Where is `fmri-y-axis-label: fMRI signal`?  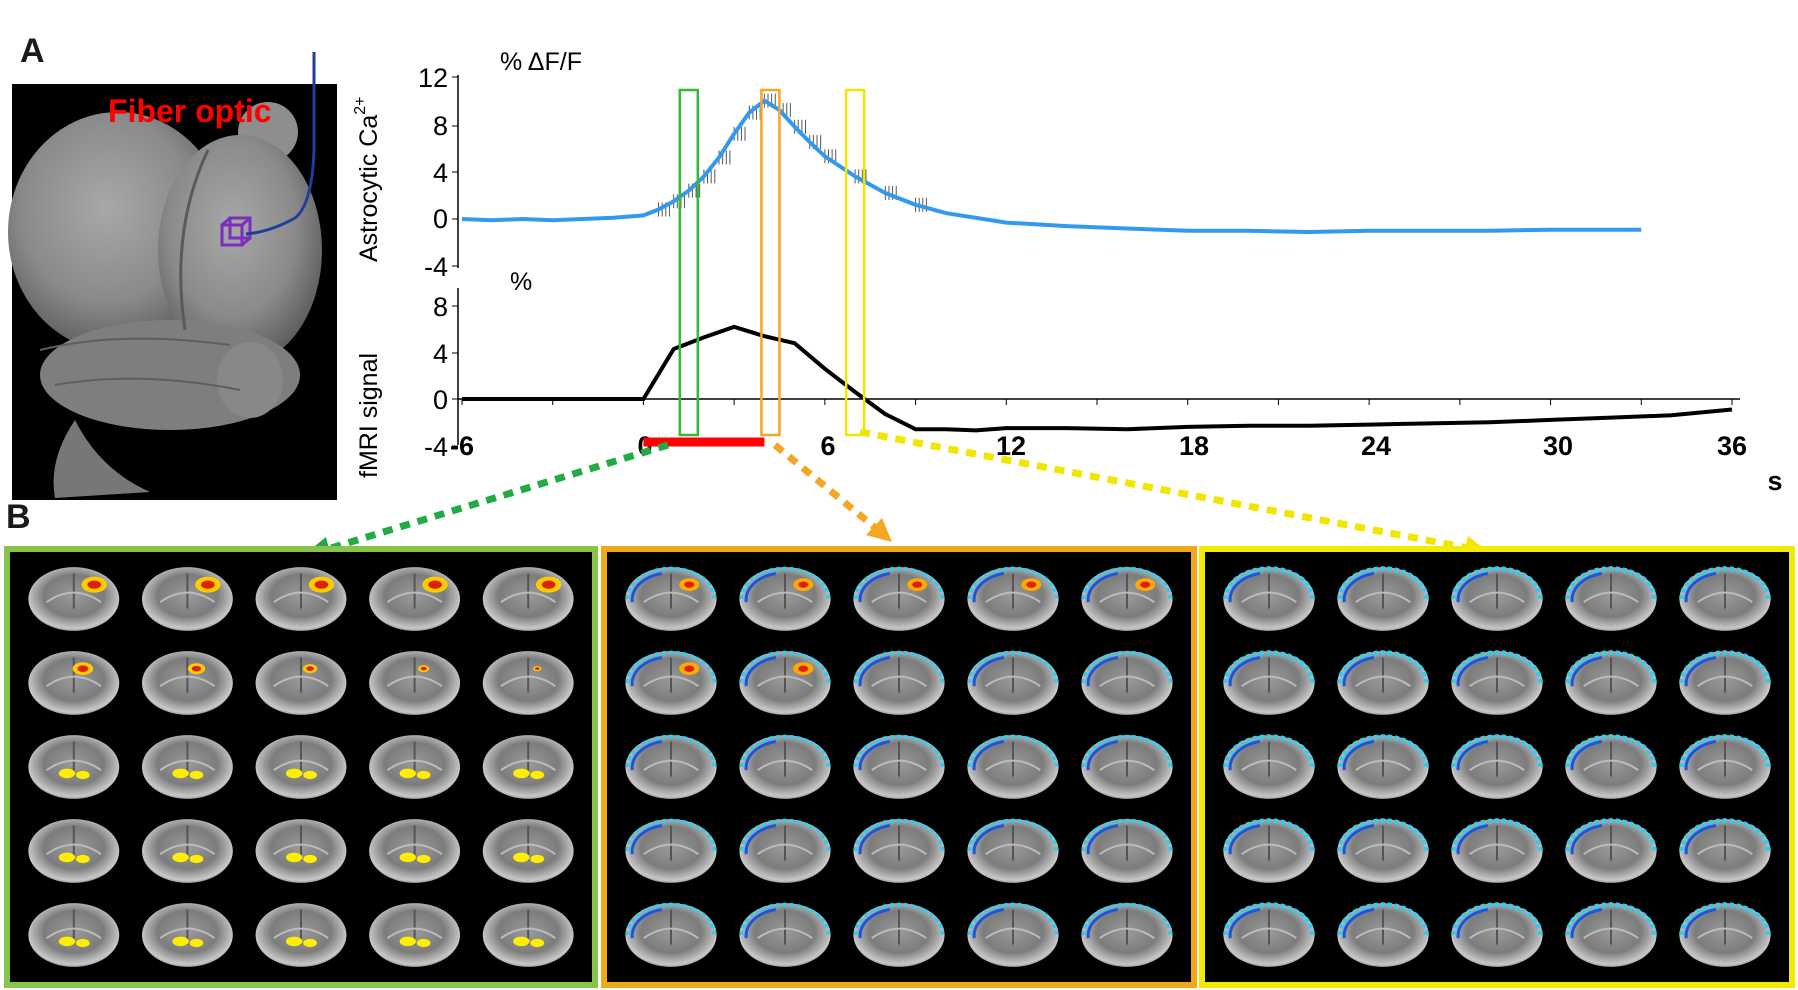
fmri-y-axis-label: fMRI signal is located at coordinates (369, 415).